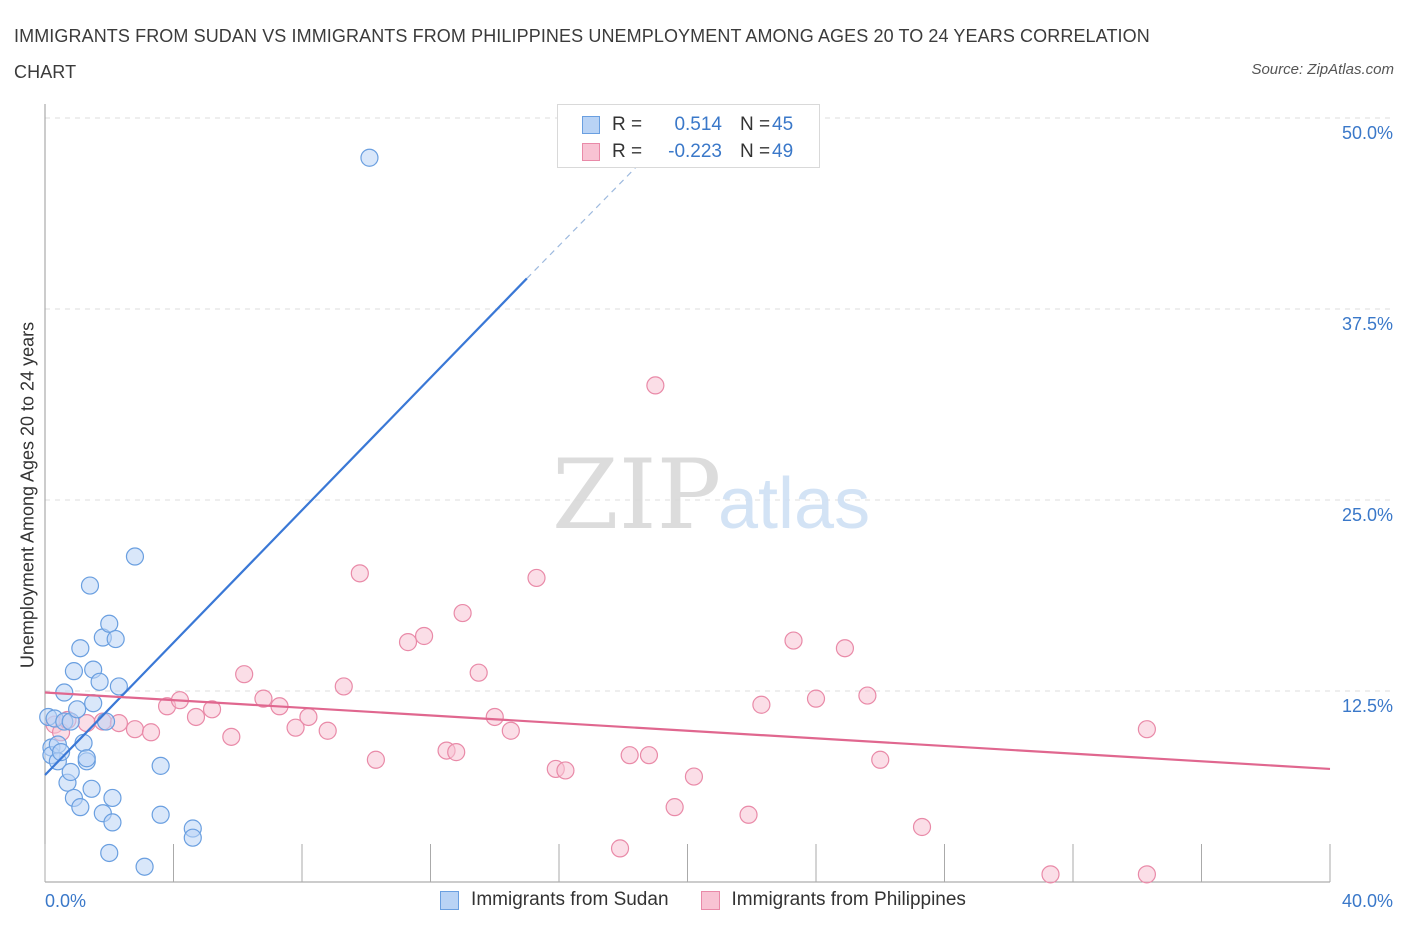  Describe the element at coordinates (1367, 901) in the screenshot. I see `x-tick-label: 40.0%` at that location.